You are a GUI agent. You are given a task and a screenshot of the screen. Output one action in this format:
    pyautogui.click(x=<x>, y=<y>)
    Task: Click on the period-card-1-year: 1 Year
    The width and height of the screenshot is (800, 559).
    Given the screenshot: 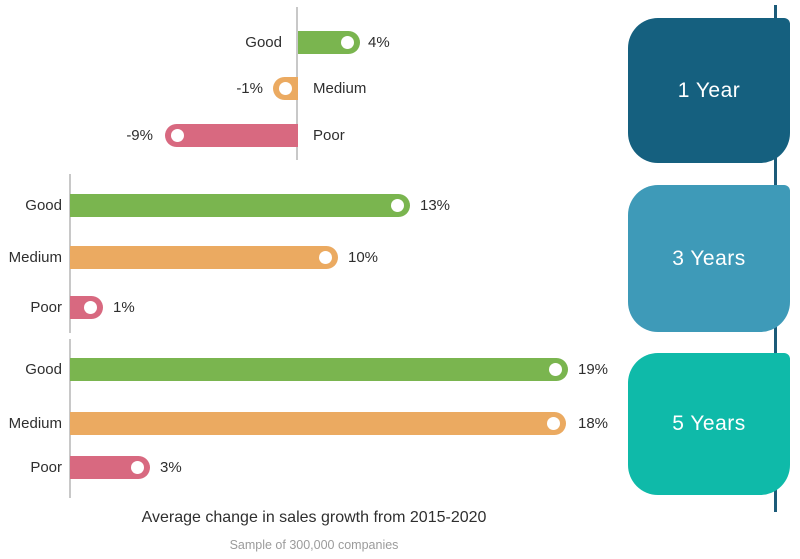 What is the action you would take?
    pyautogui.click(x=709, y=90)
    